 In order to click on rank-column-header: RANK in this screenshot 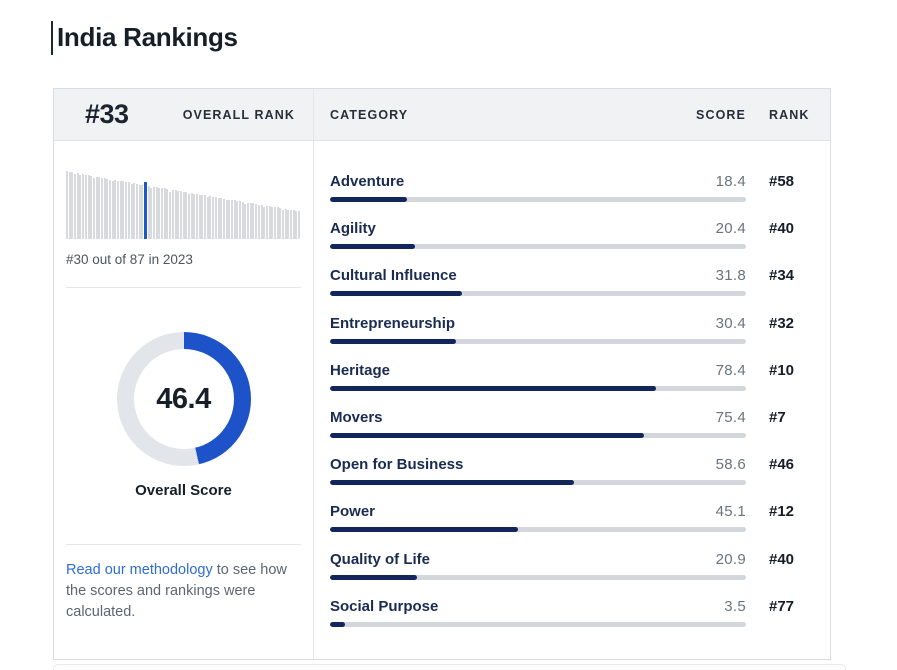, I will do `click(789, 114)`.